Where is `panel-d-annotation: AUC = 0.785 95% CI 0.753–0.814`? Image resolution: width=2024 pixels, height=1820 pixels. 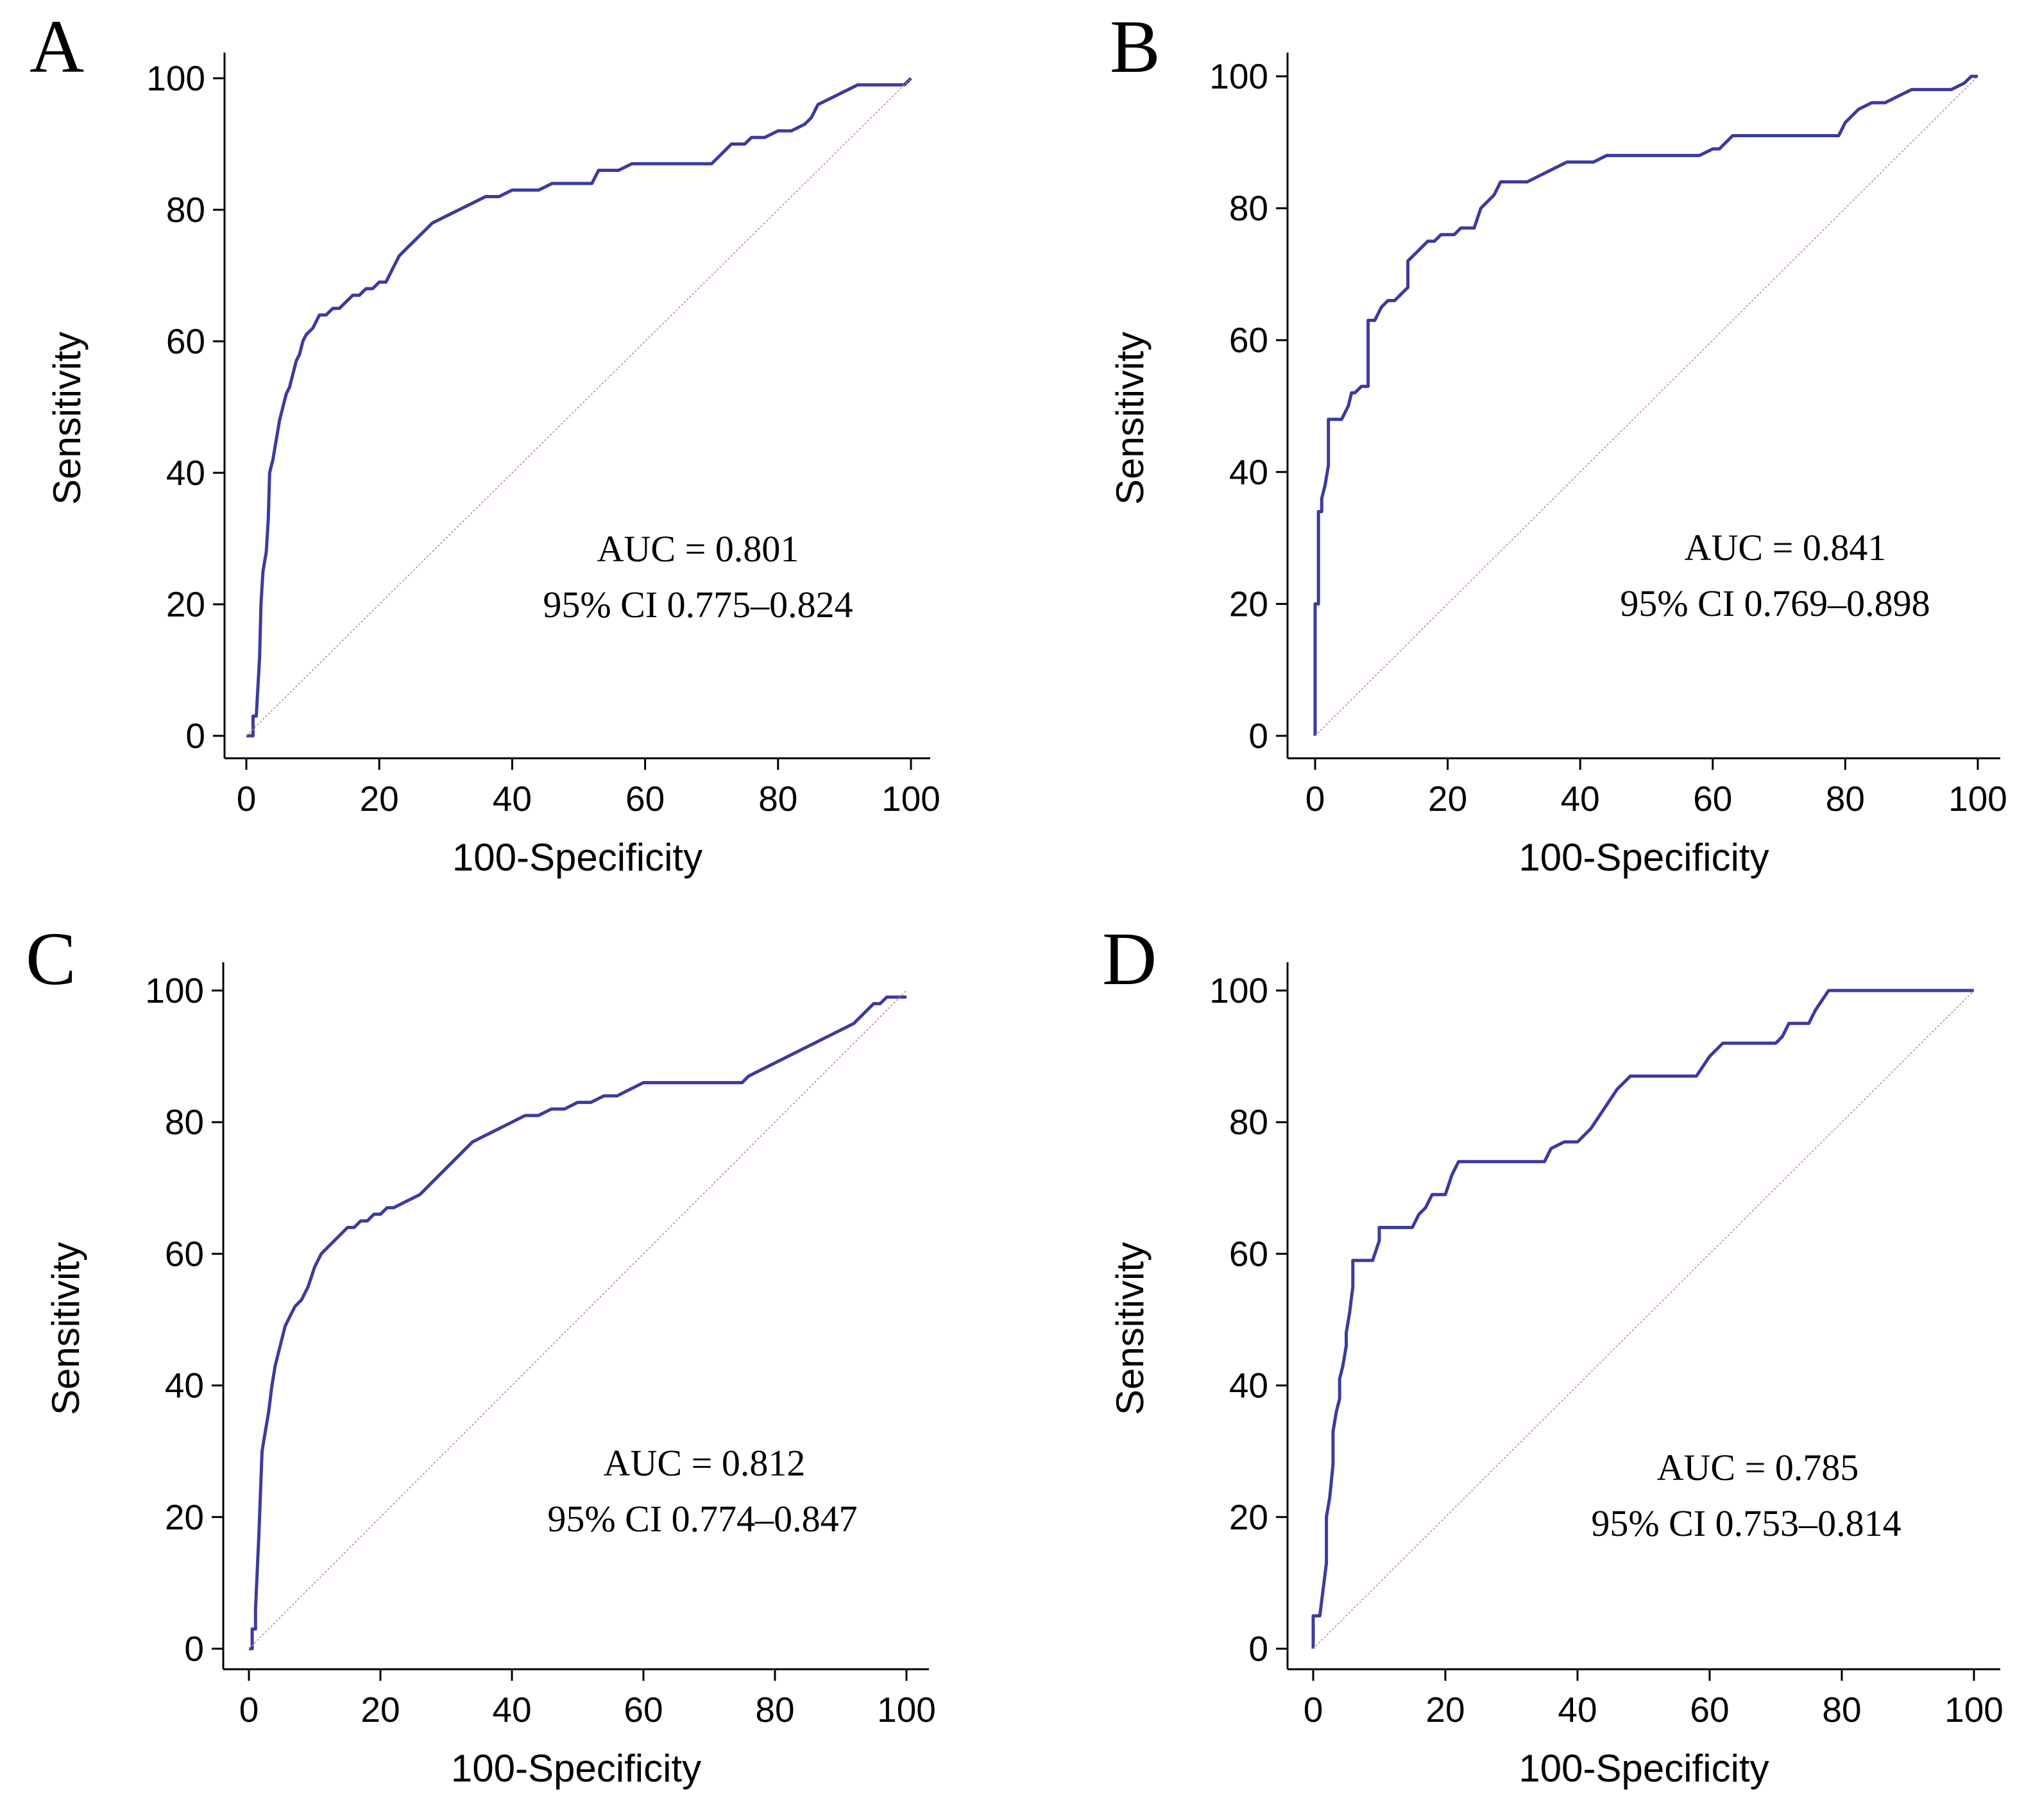 panel-d-annotation: AUC = 0.785 95% CI 0.753–0.814 is located at coordinates (1746, 1496).